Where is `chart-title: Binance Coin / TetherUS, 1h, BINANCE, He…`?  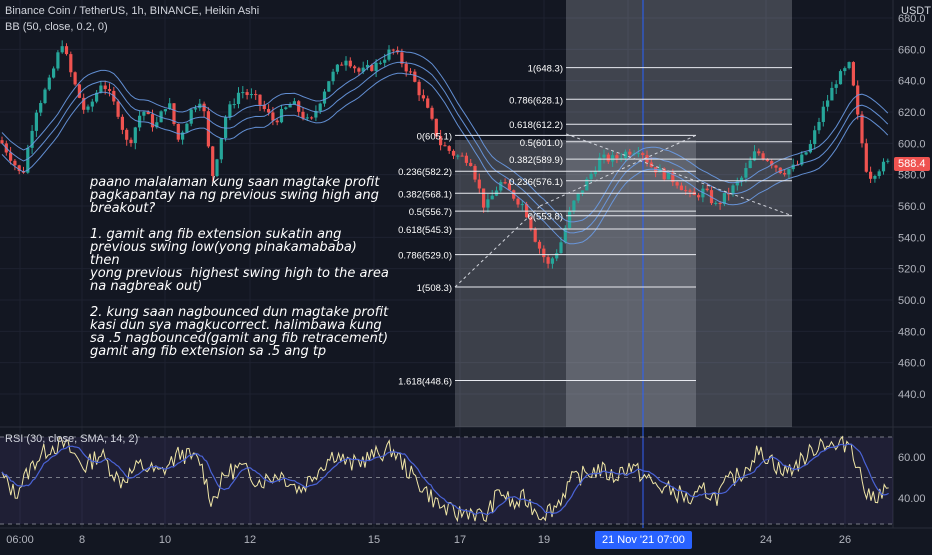
chart-title: Binance Coin / TetherUS, 1h, BINANCE, He… is located at coordinates (132, 11).